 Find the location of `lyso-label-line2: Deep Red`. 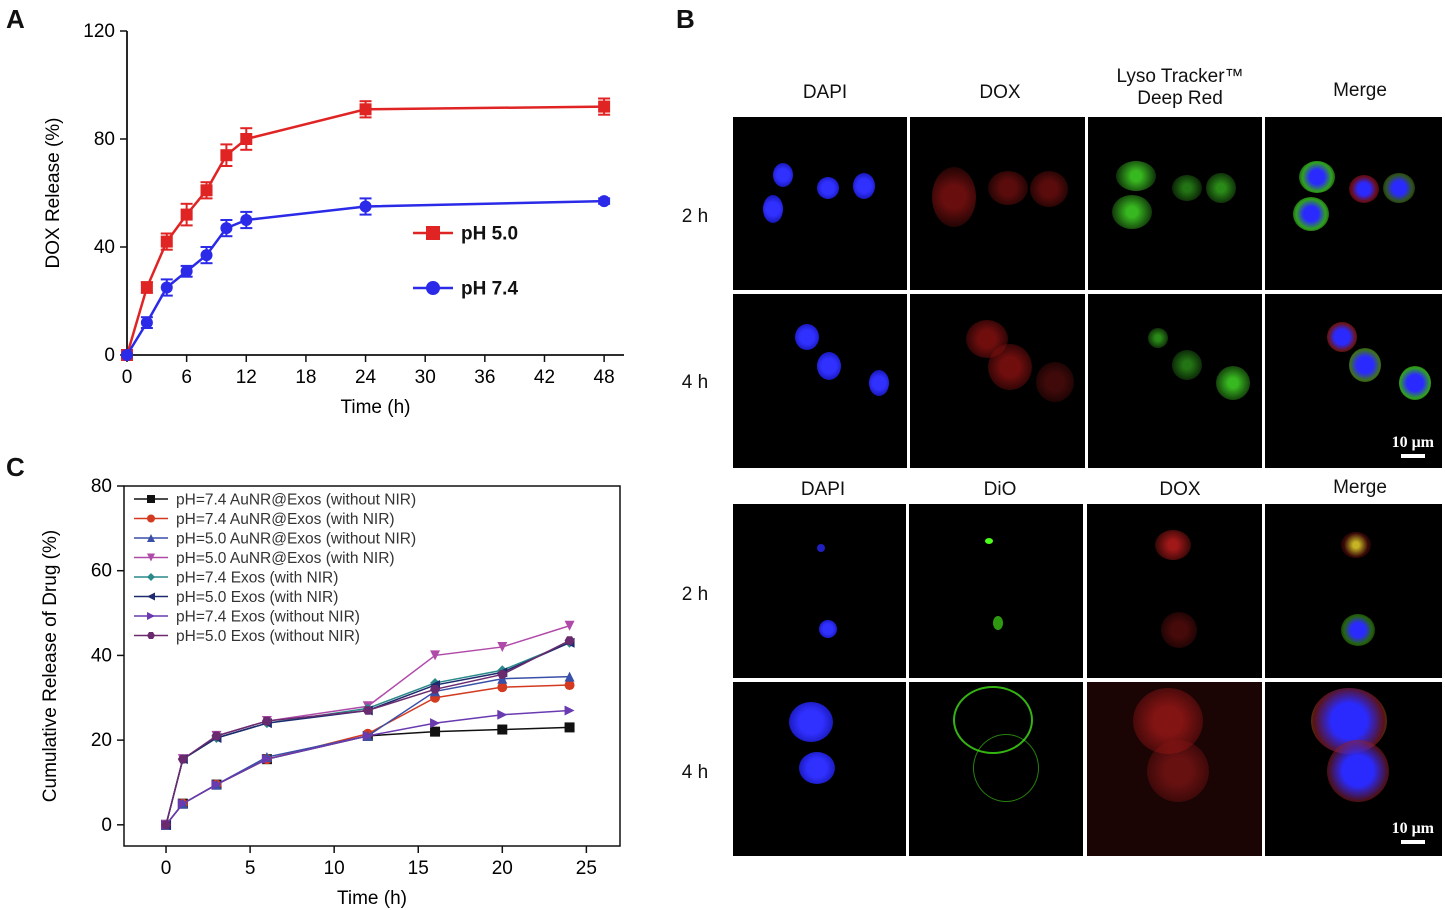

lyso-label-line2: Deep Red is located at coordinates (1180, 98).